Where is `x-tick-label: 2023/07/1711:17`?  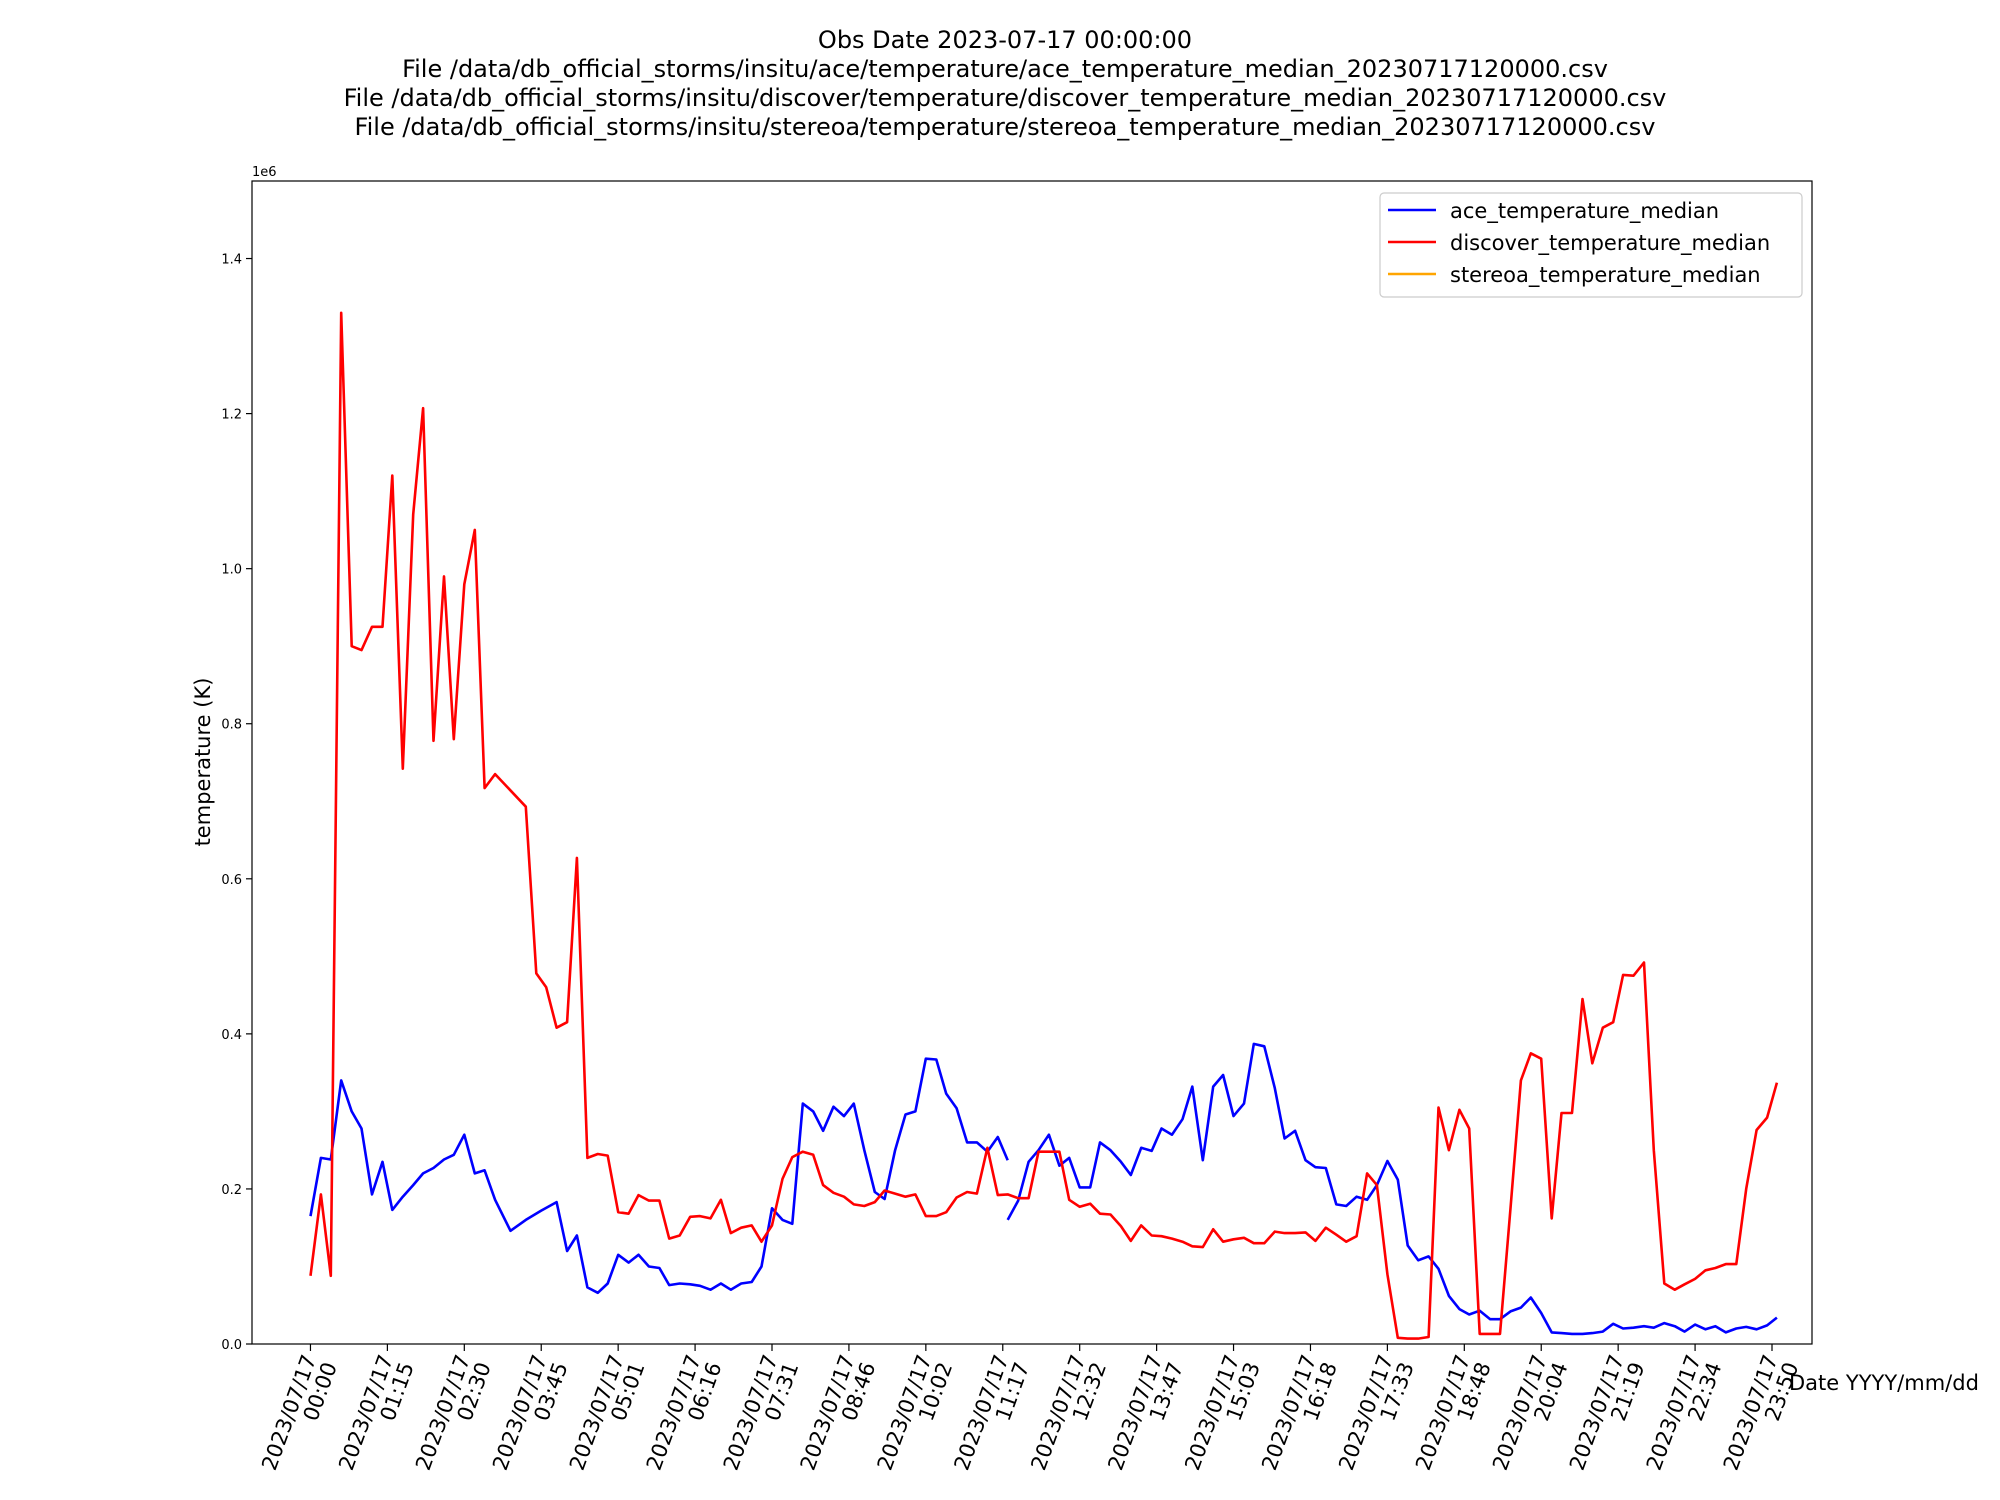
x-tick-label: 2023/07/1711:17 is located at coordinates (992, 1416).